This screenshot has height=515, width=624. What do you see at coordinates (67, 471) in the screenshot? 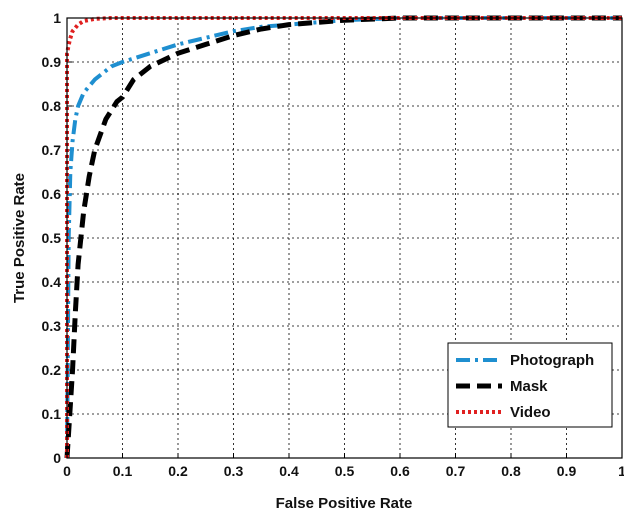
I see `x-tick-label: 0` at bounding box center [67, 471].